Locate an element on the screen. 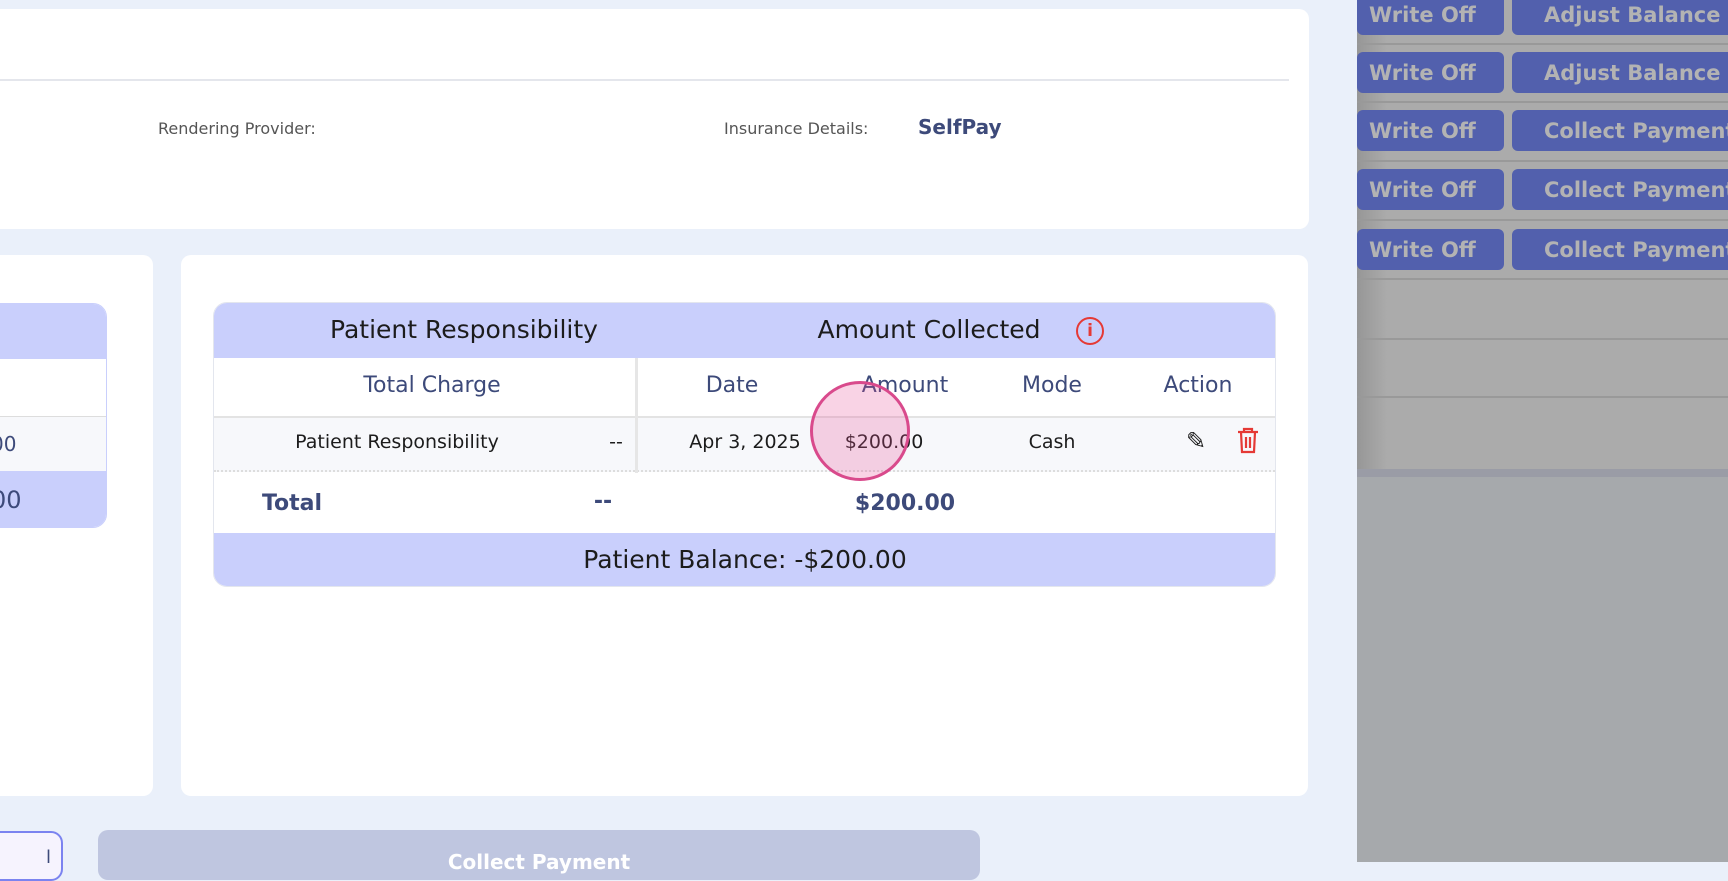 Image resolution: width=1728 pixels, height=881 pixels. balance-bar is located at coordinates (744, 559).